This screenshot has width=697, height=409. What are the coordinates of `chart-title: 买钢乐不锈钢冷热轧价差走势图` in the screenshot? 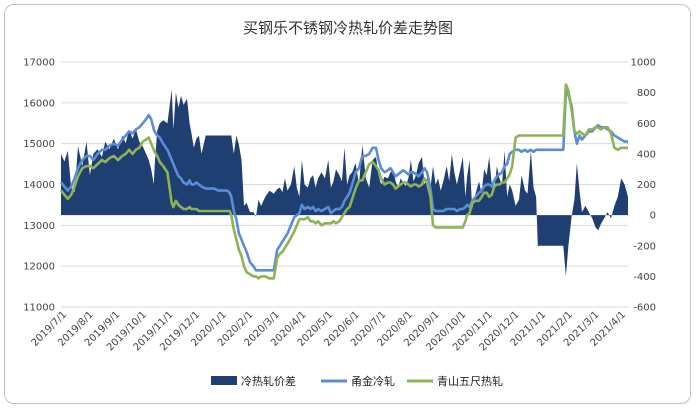 It's located at (348, 28).